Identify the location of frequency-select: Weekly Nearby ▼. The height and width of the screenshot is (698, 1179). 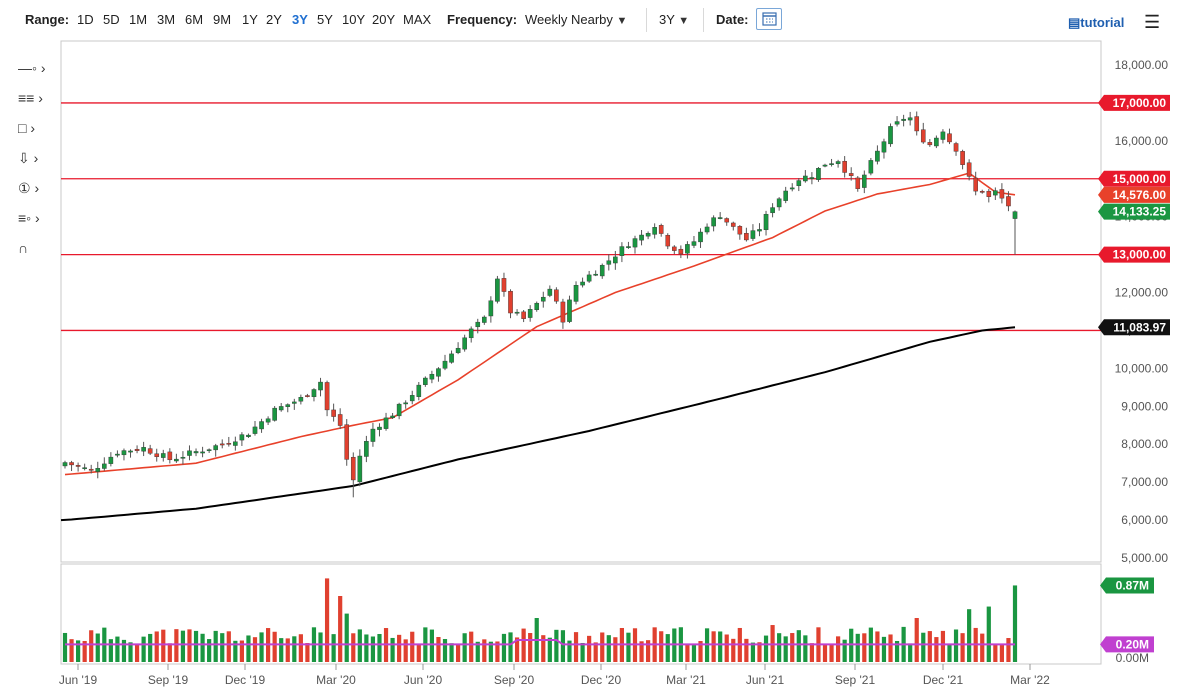
(576, 19).